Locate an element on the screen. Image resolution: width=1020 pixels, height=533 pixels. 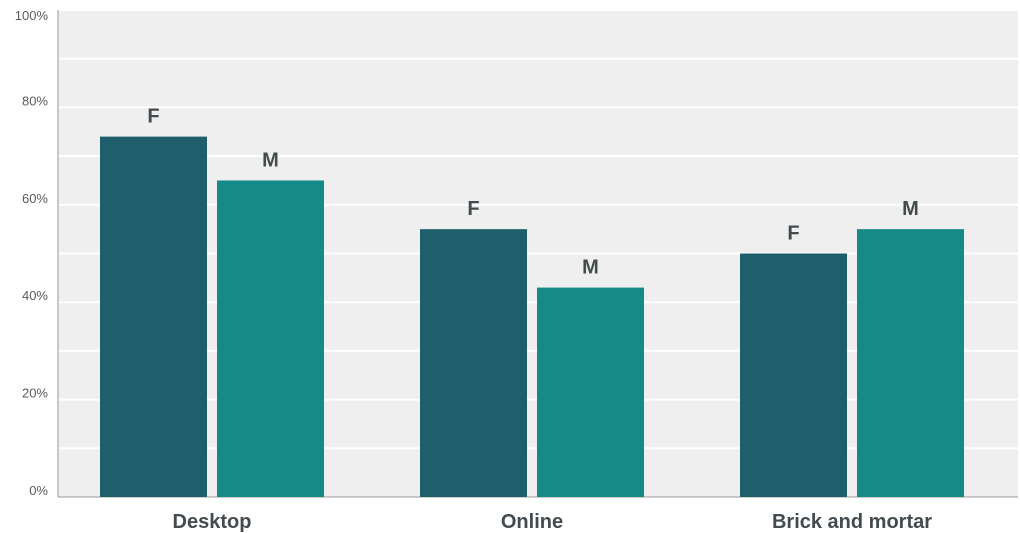
bar-m-brick-and-mortar is located at coordinates (910, 363).